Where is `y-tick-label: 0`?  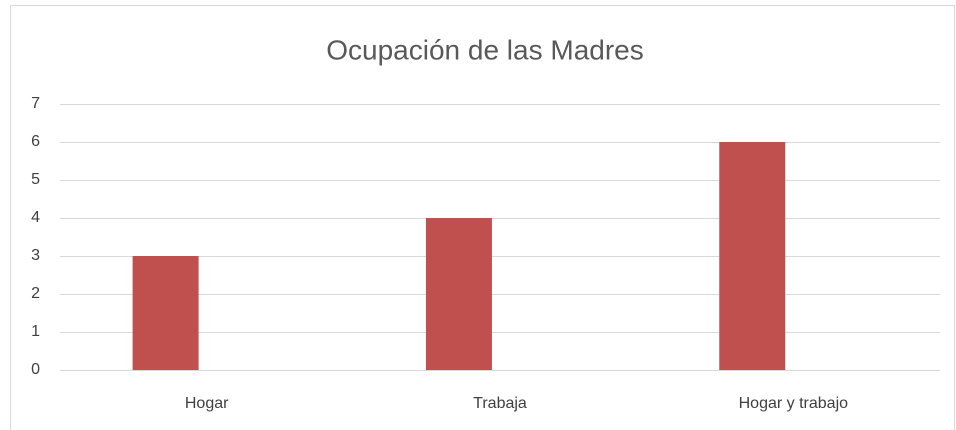
y-tick-label: 0 is located at coordinates (35, 369).